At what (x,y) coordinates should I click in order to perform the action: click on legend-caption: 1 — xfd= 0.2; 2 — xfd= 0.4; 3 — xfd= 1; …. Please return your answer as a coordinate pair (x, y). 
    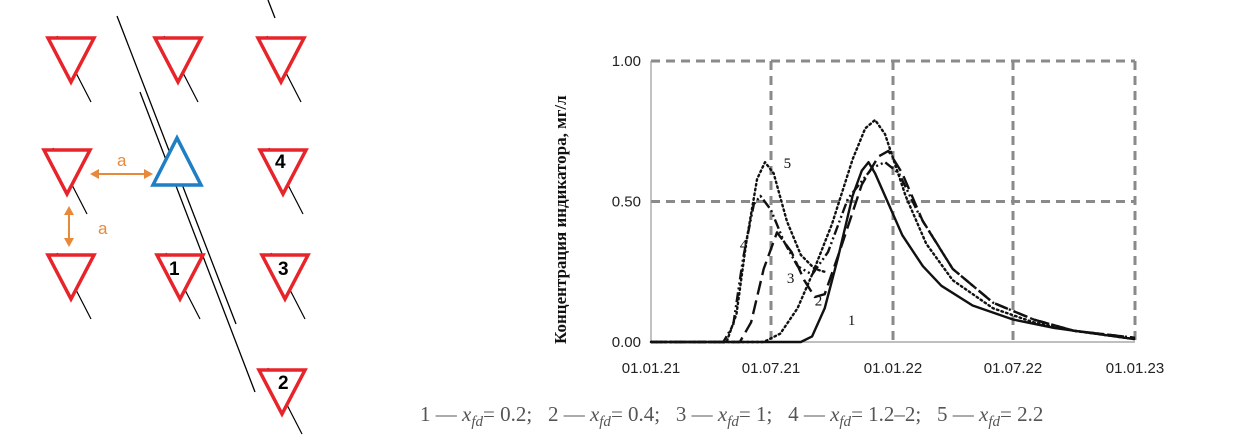
    Looking at the image, I should click on (827, 416).